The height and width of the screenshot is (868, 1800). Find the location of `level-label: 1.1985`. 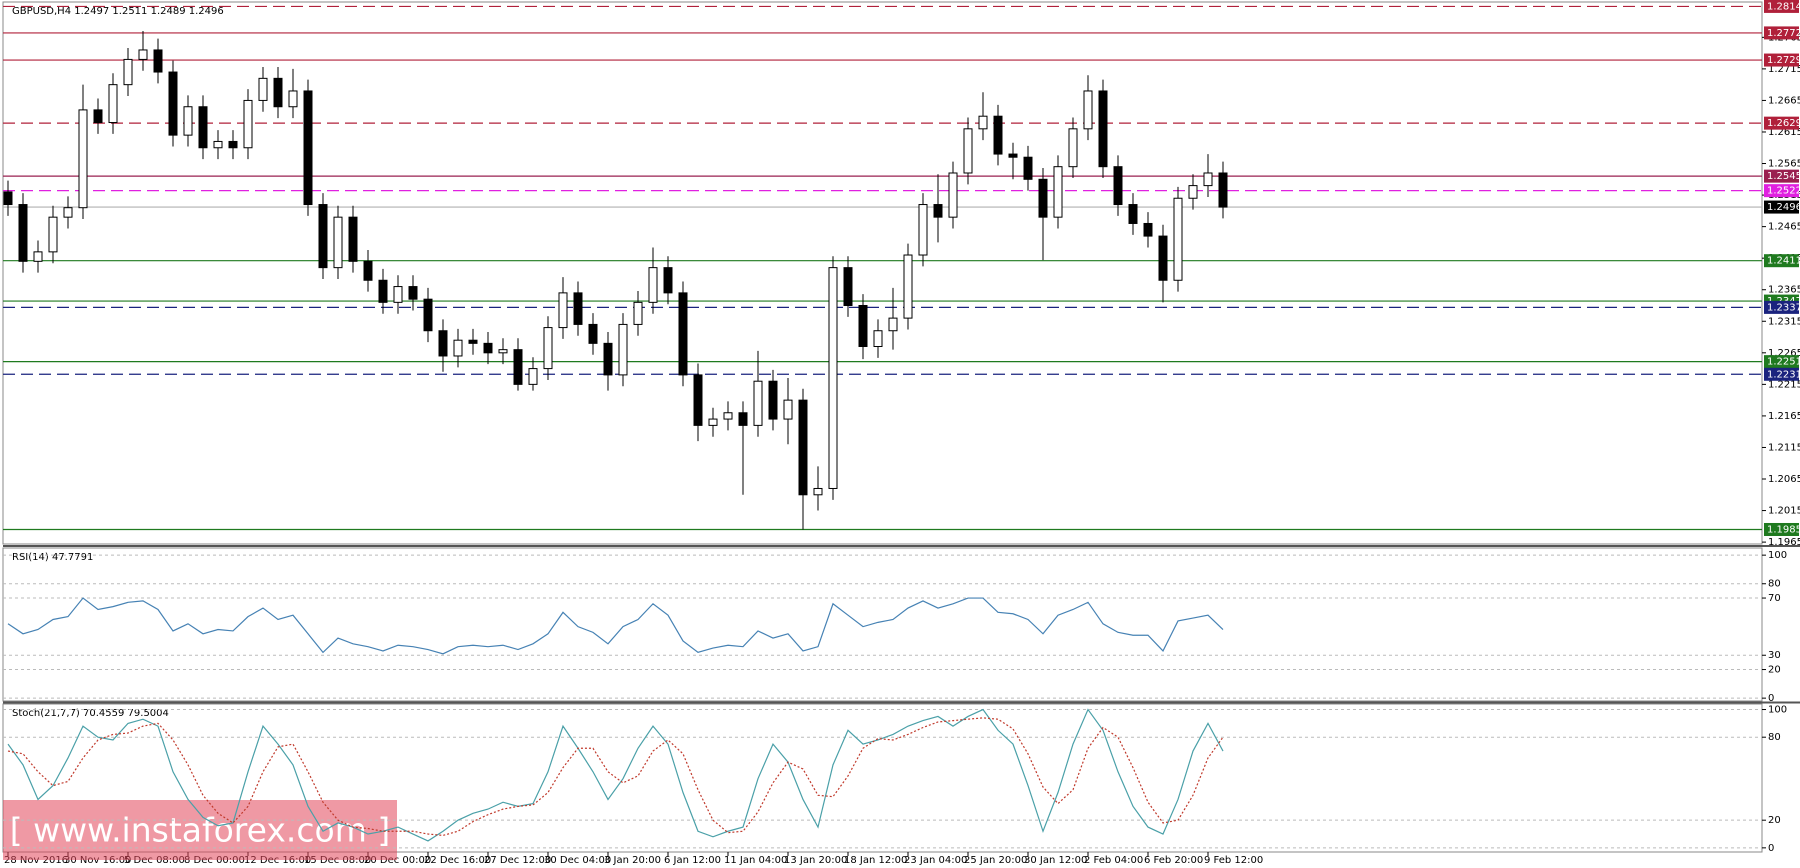

level-label: 1.1985 is located at coordinates (1783, 529).